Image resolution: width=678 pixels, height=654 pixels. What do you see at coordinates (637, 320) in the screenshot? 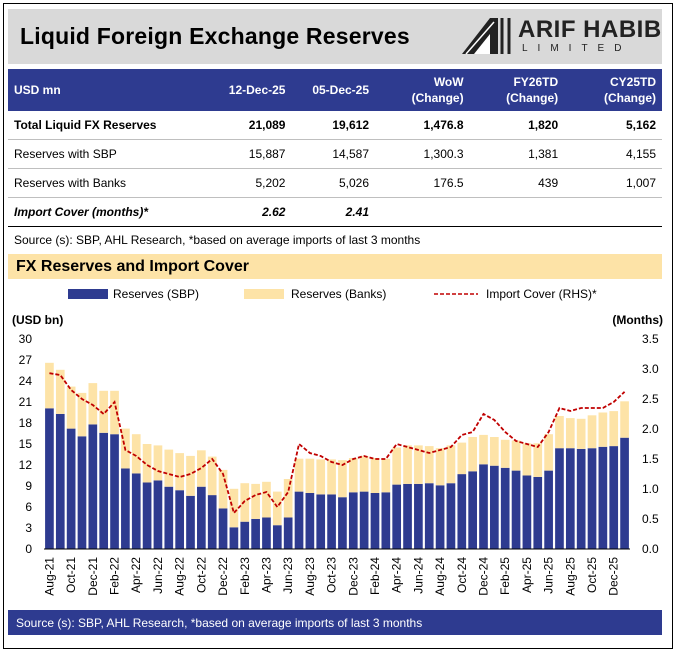
I see `y-axis-right-title: (Months)` at bounding box center [637, 320].